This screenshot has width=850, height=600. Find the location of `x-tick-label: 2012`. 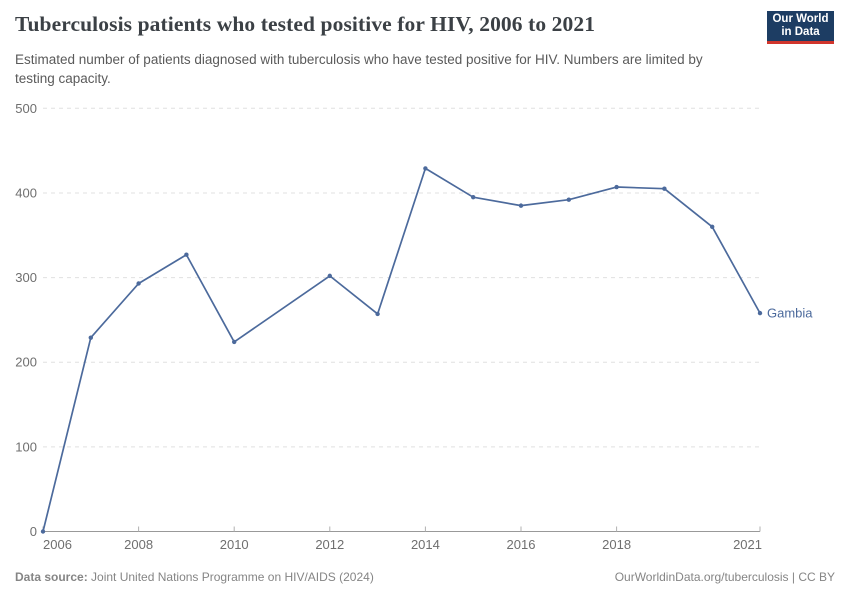

x-tick-label: 2012 is located at coordinates (329, 544).